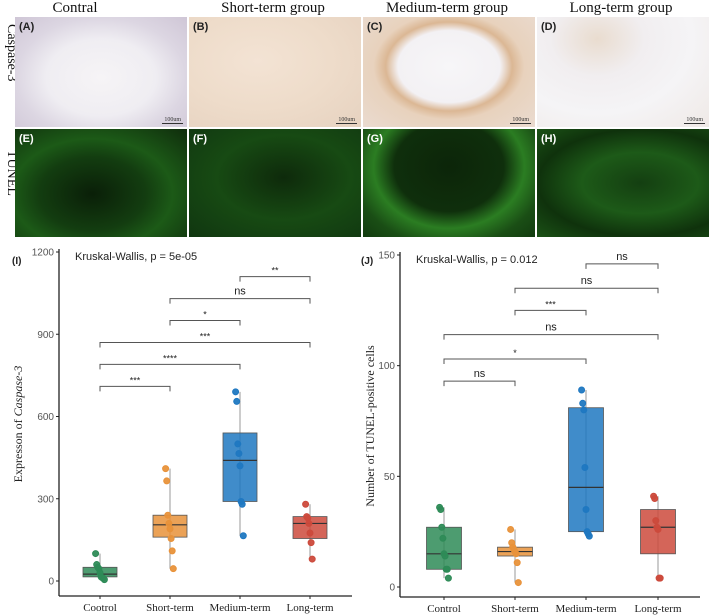  Describe the element at coordinates (275, 271) in the screenshot. I see `significance-label: **` at that location.